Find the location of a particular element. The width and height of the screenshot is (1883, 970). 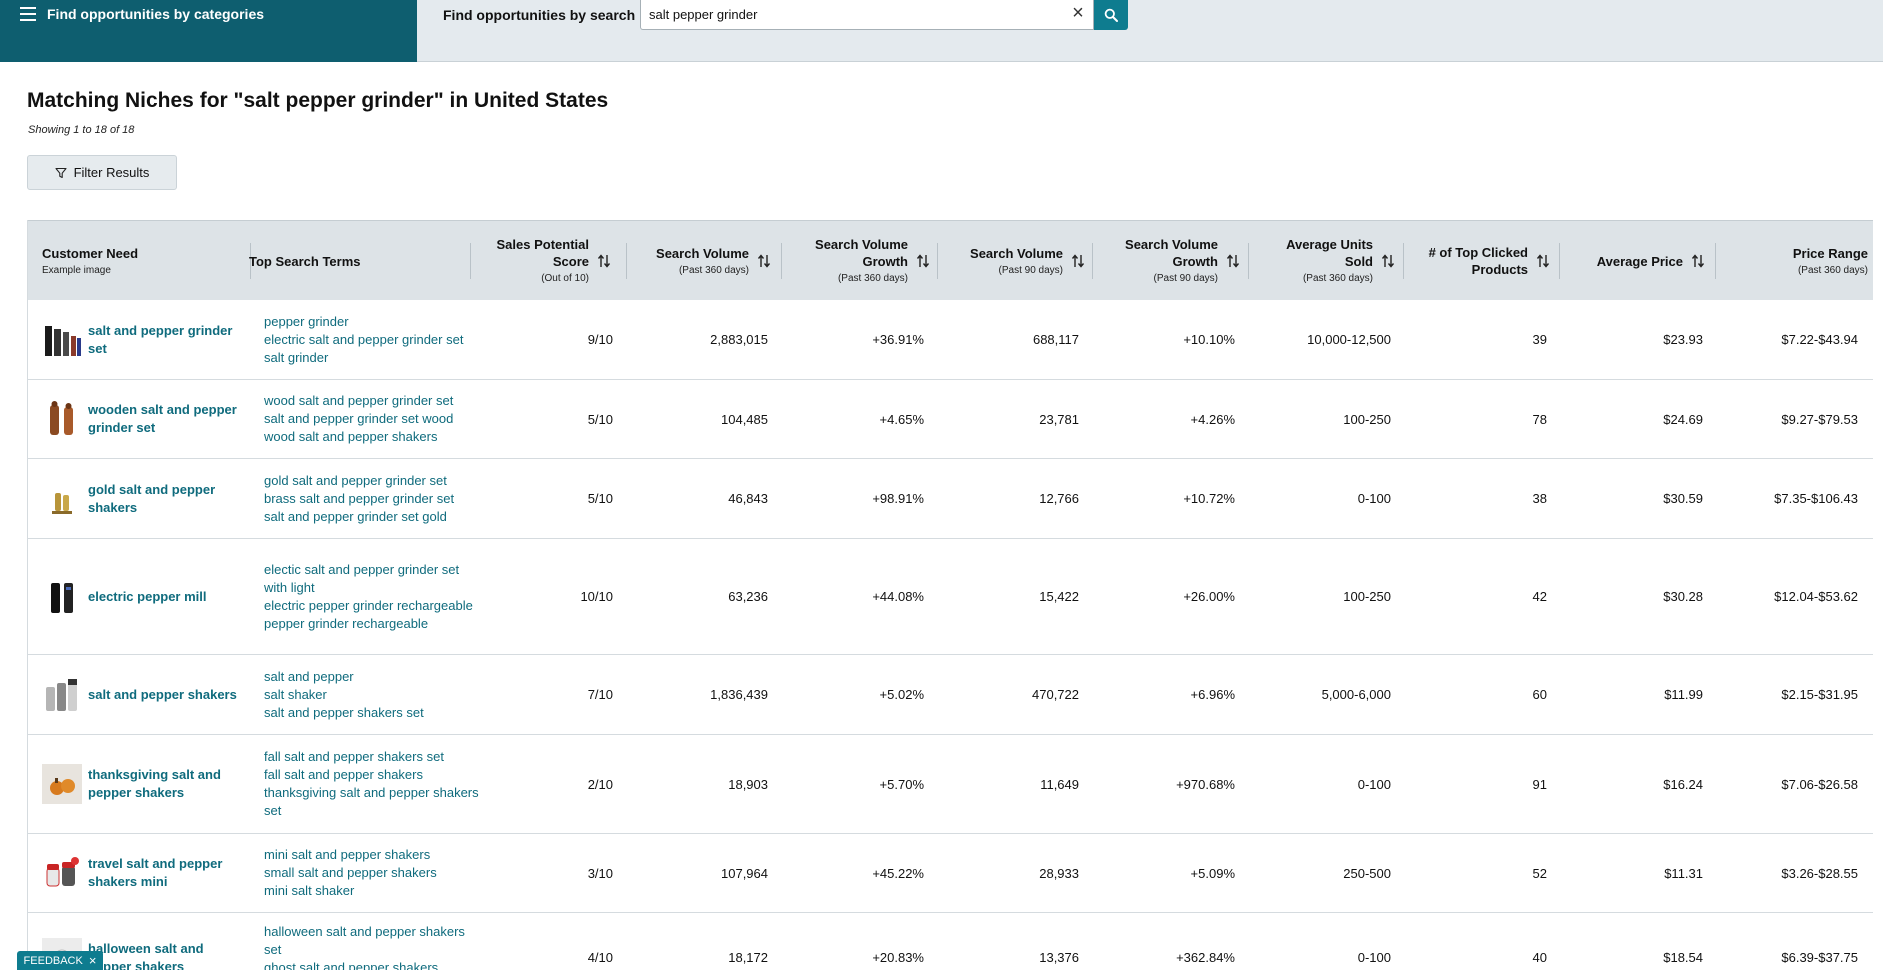

search-term-link: fall salt and pepper shakers set is located at coordinates (354, 756).